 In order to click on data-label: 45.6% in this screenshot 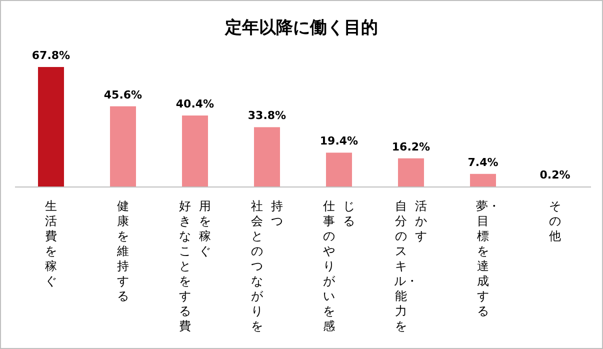, I will do `click(123, 95)`.